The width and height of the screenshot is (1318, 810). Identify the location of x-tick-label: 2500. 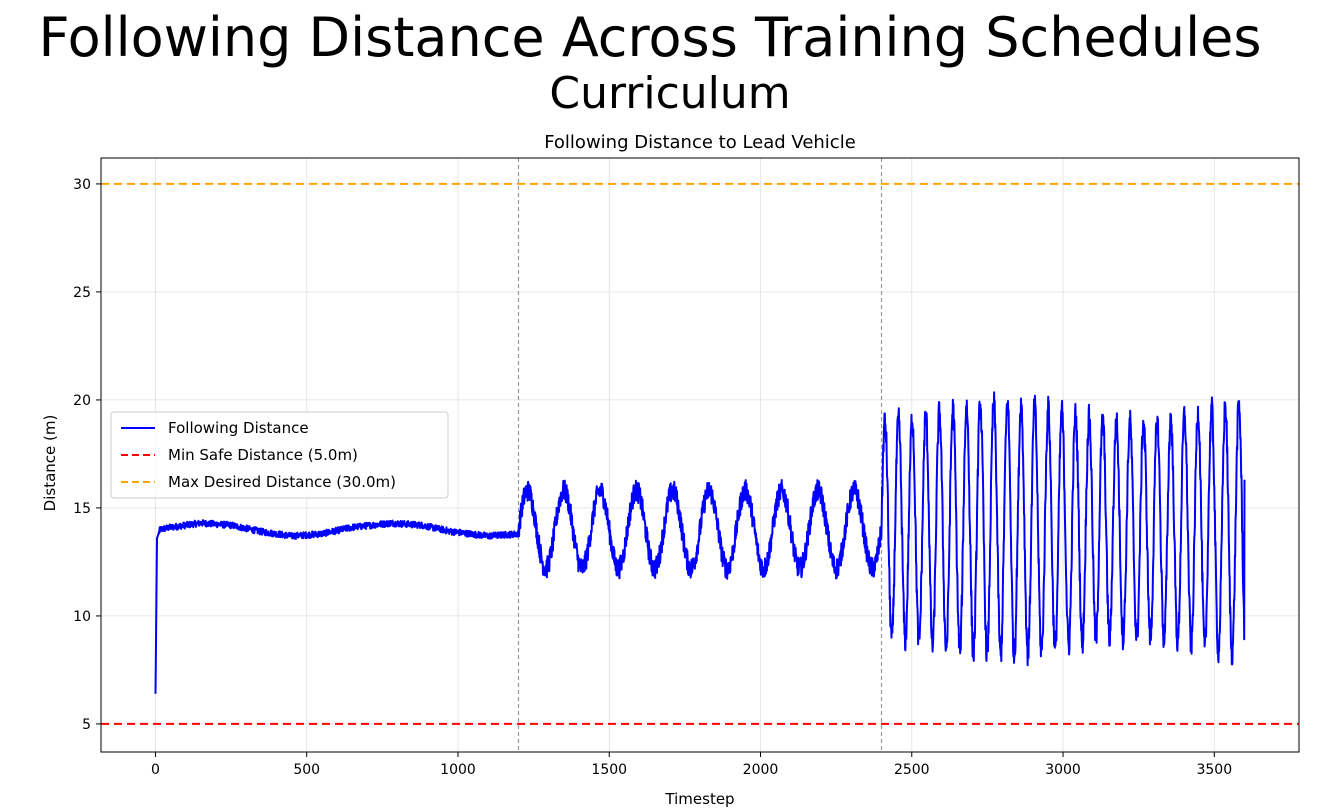
(912, 770).